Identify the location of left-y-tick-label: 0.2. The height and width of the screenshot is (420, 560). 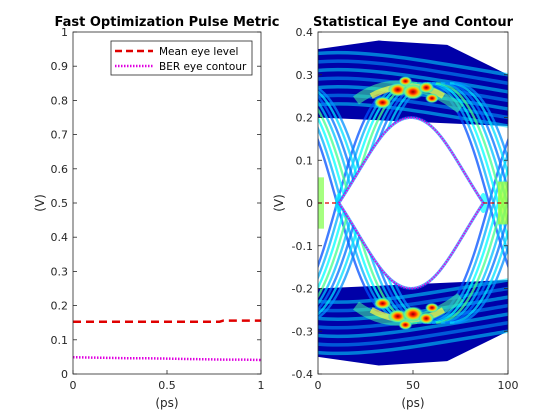
(60, 306).